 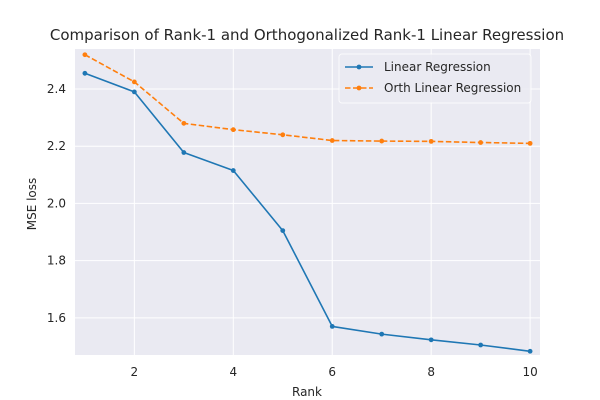 I want to click on legend-box, so click(x=435, y=78).